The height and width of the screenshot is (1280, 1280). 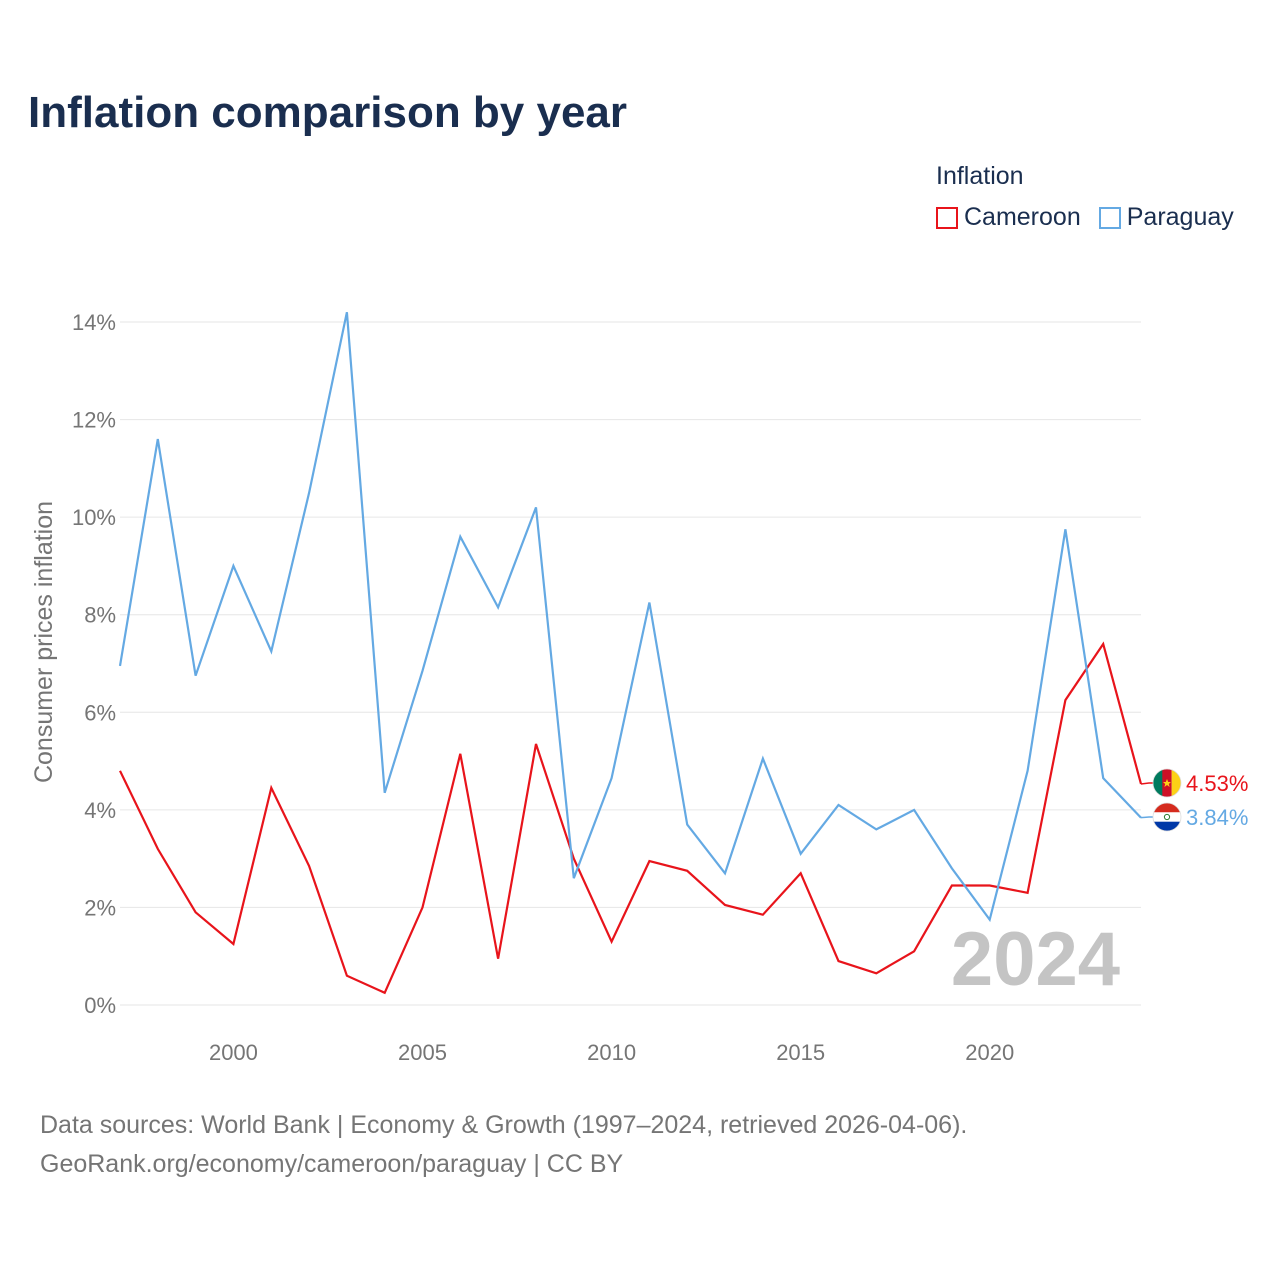 What do you see at coordinates (989, 1052) in the screenshot?
I see `x-tick-label: 2020` at bounding box center [989, 1052].